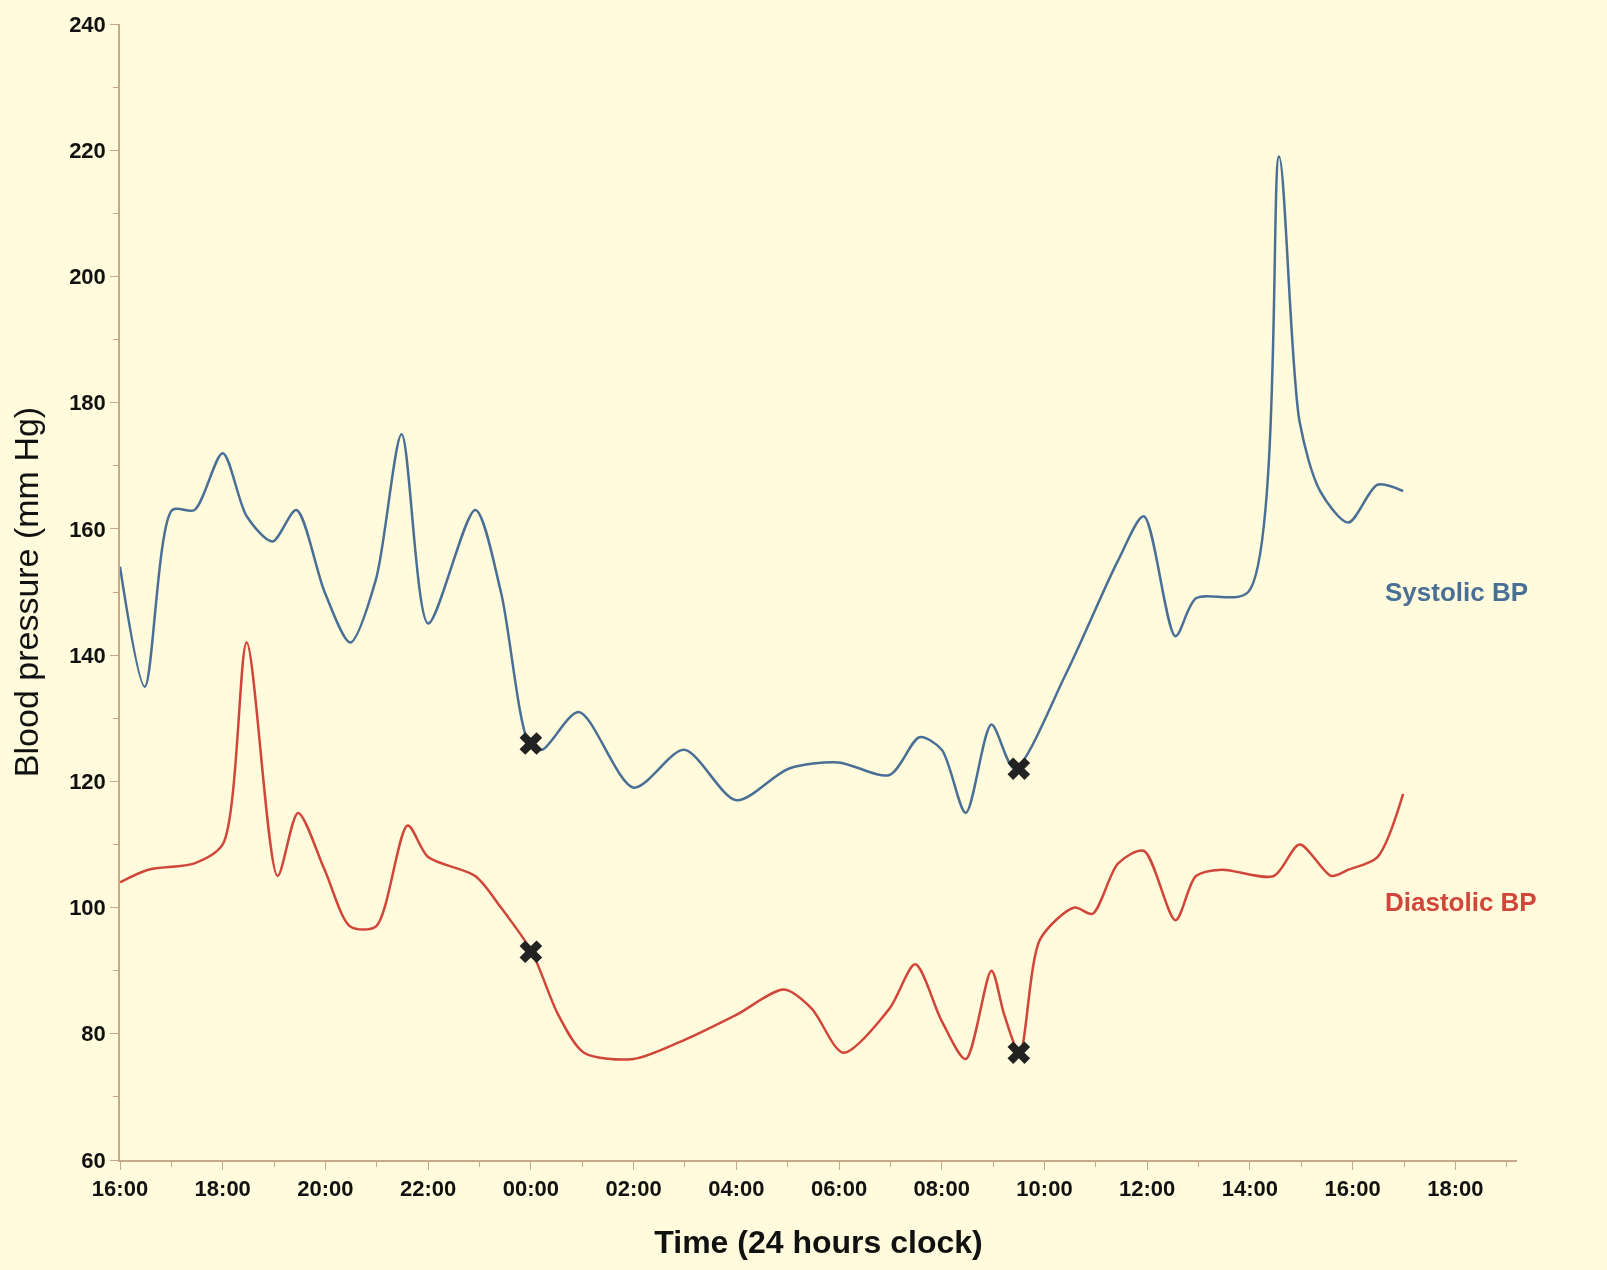  What do you see at coordinates (428, 1189) in the screenshot?
I see `x-tick-label: 22:00` at bounding box center [428, 1189].